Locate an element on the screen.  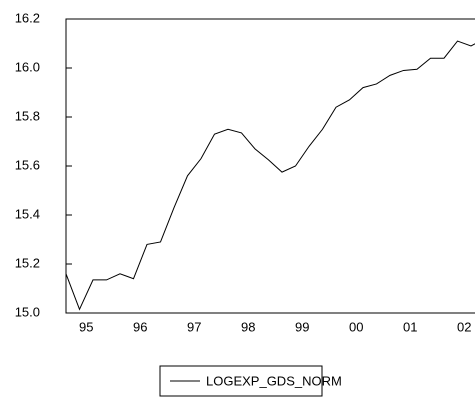
legend-box is located at coordinates (241, 381).